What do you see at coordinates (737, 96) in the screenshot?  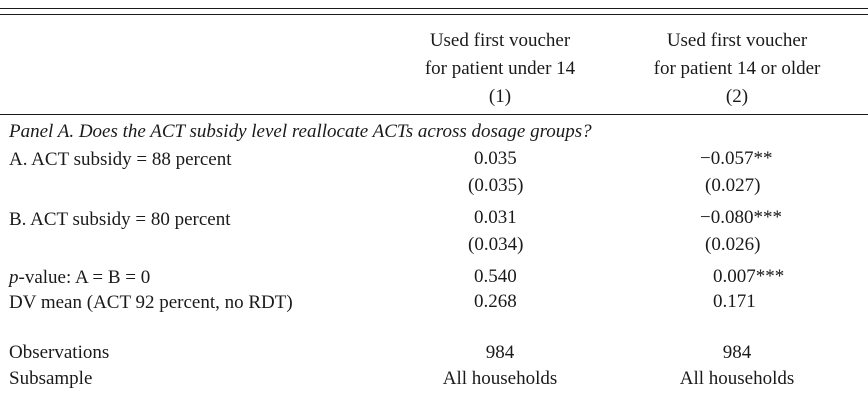 I see `col2-number: (2)` at bounding box center [737, 96].